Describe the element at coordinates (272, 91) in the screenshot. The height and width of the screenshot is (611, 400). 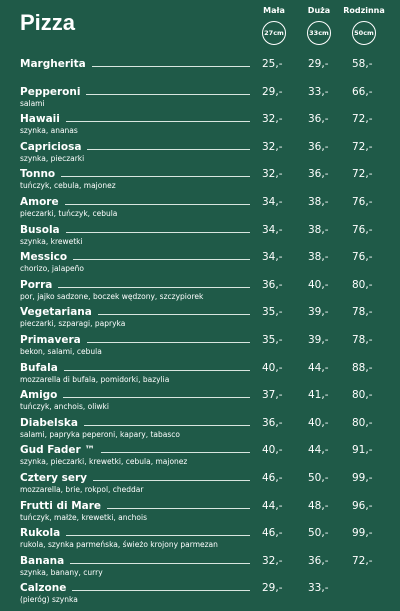
I see `item-price: 29,-` at that location.